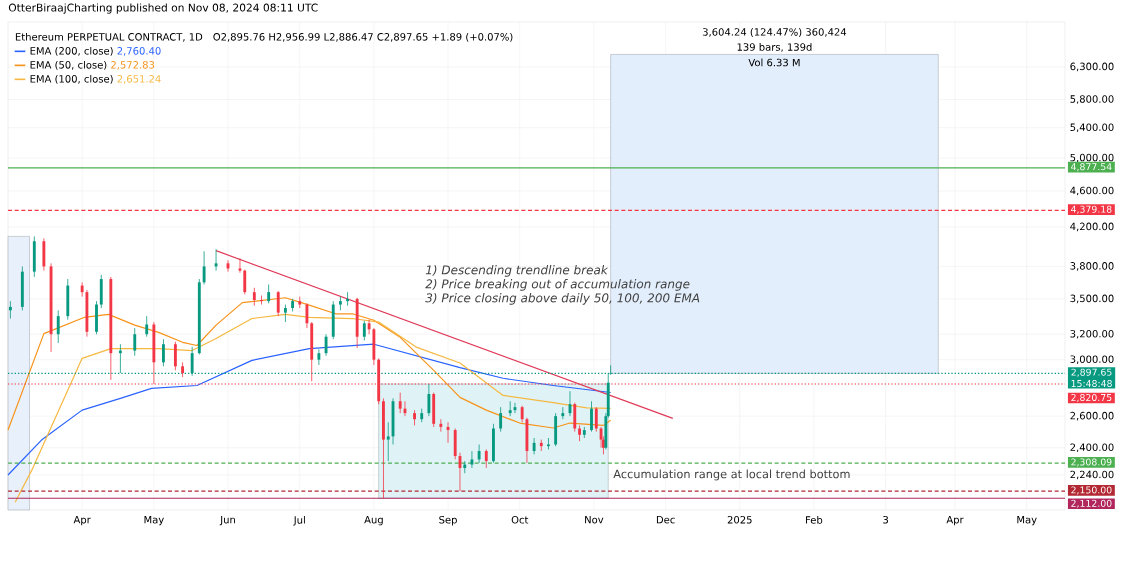 This screenshot has height=563, width=1140. What do you see at coordinates (109, 37) in the screenshot?
I see `text: Ethereum PERPETUAL CONTRACT, 1D` at bounding box center [109, 37].